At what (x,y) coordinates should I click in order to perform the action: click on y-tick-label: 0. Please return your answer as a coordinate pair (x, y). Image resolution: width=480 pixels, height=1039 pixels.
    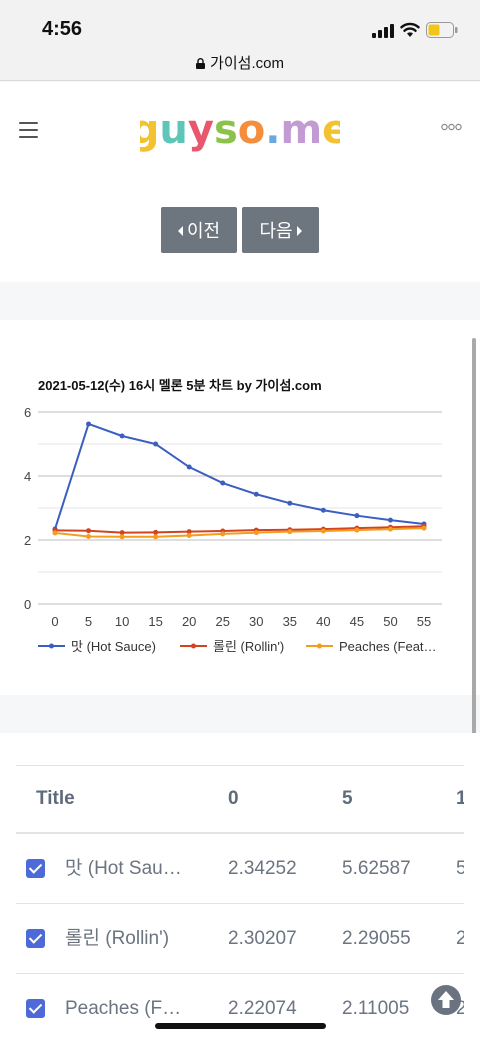
    Looking at the image, I should click on (27, 604).